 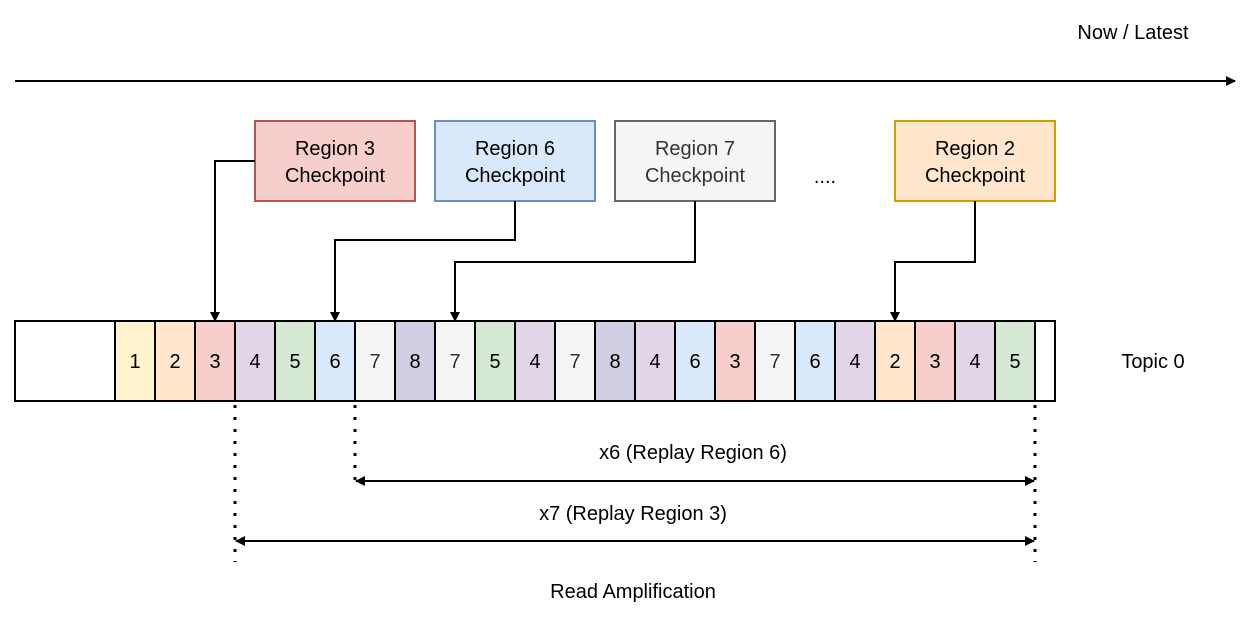 I want to click on region-6-checkpoint: Region 6 Checkpoint, so click(x=515, y=161).